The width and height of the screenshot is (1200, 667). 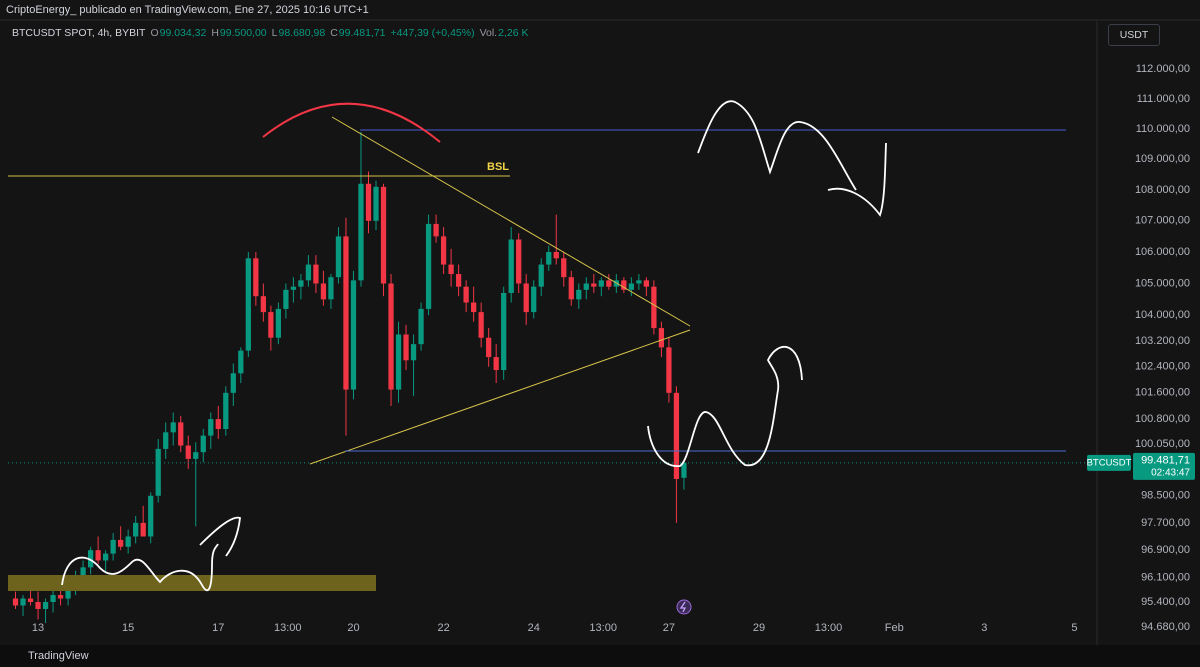 What do you see at coordinates (154, 33) in the screenshot?
I see `ohlc-key: O` at bounding box center [154, 33].